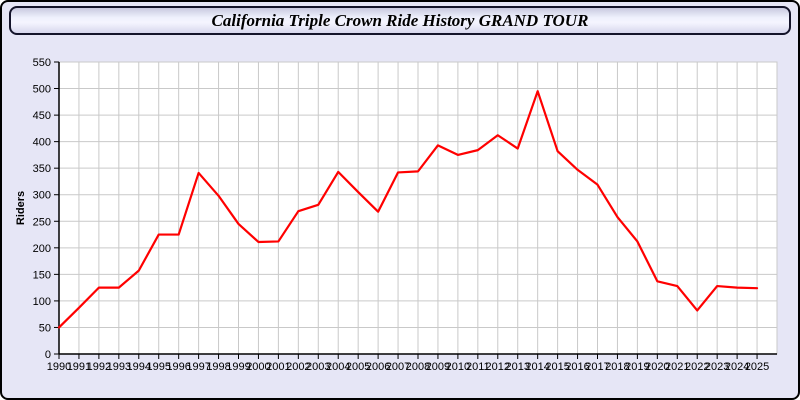 The width and height of the screenshot is (800, 400). I want to click on x-tick-label: 2007, so click(398, 367).